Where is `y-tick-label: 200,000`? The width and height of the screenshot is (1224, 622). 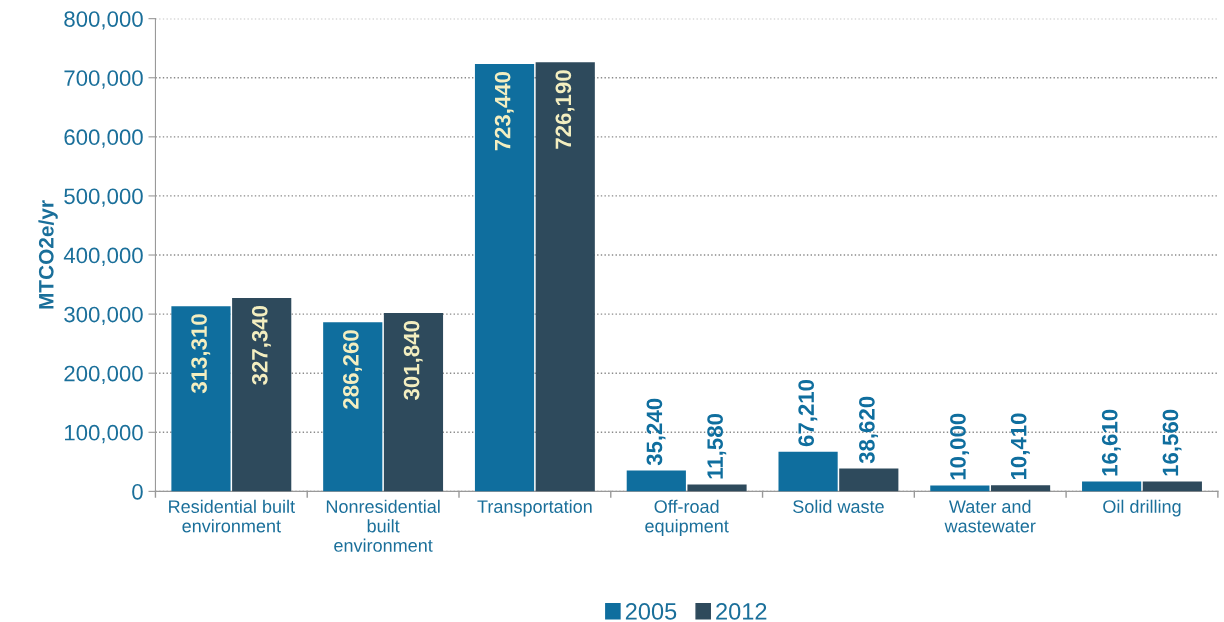
y-tick-label: 200,000 is located at coordinates (103, 375).